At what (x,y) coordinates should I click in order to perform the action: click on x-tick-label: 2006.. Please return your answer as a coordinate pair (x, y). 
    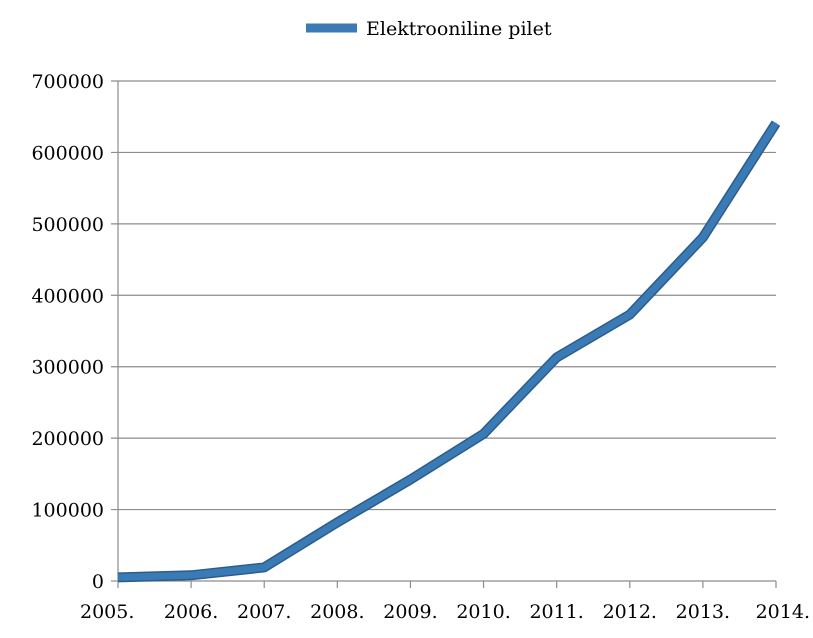
    Looking at the image, I should click on (191, 612).